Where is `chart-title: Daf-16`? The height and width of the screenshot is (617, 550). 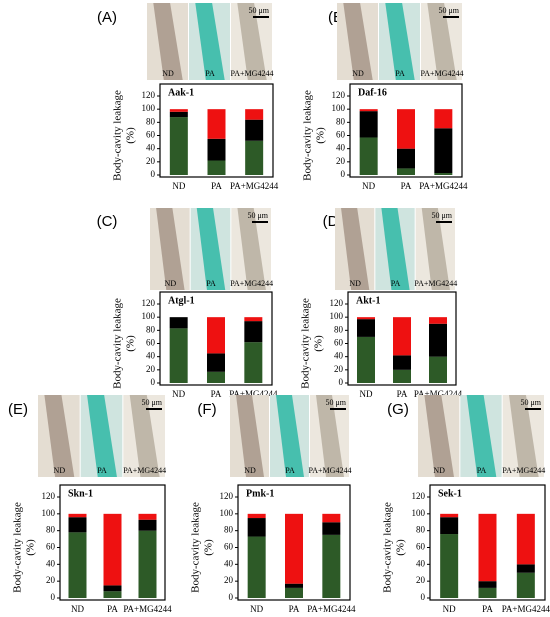 chart-title: Daf-16 is located at coordinates (372, 92).